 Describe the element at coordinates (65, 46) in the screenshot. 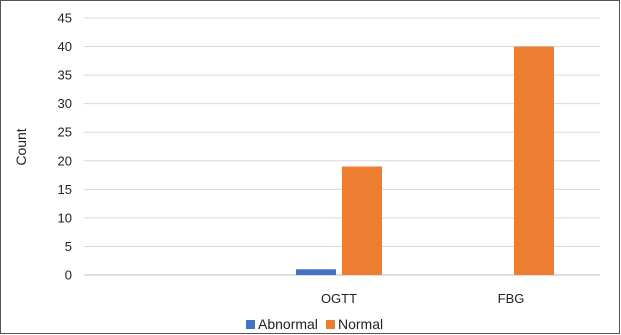

I see `y-tick-label: 40` at that location.